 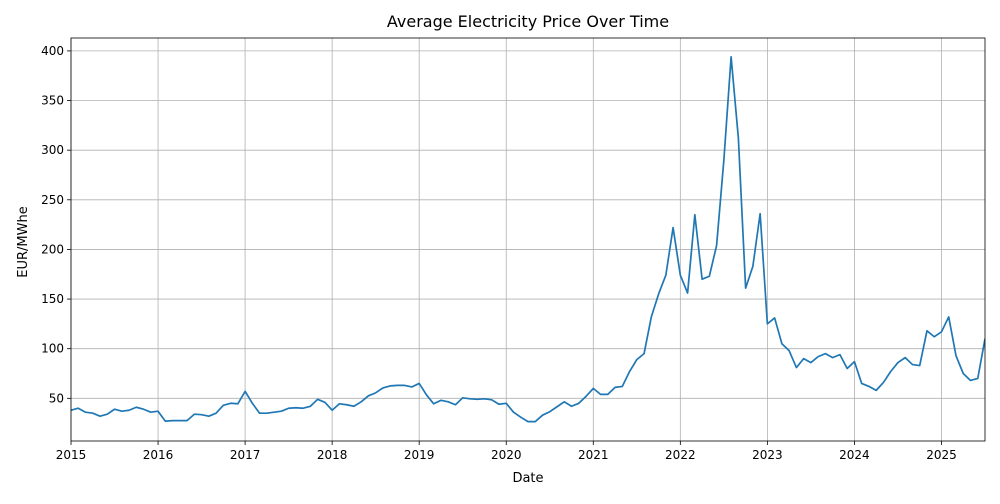 I want to click on x-axis-label: Date, so click(x=527, y=478).